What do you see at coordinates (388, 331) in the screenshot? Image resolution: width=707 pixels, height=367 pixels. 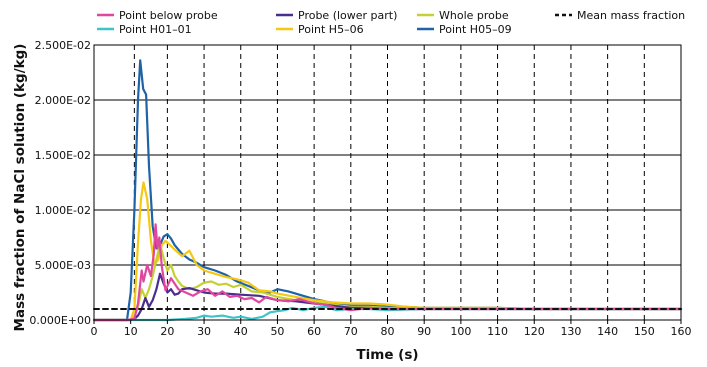 I see `x-tick-label: 80` at bounding box center [388, 331].